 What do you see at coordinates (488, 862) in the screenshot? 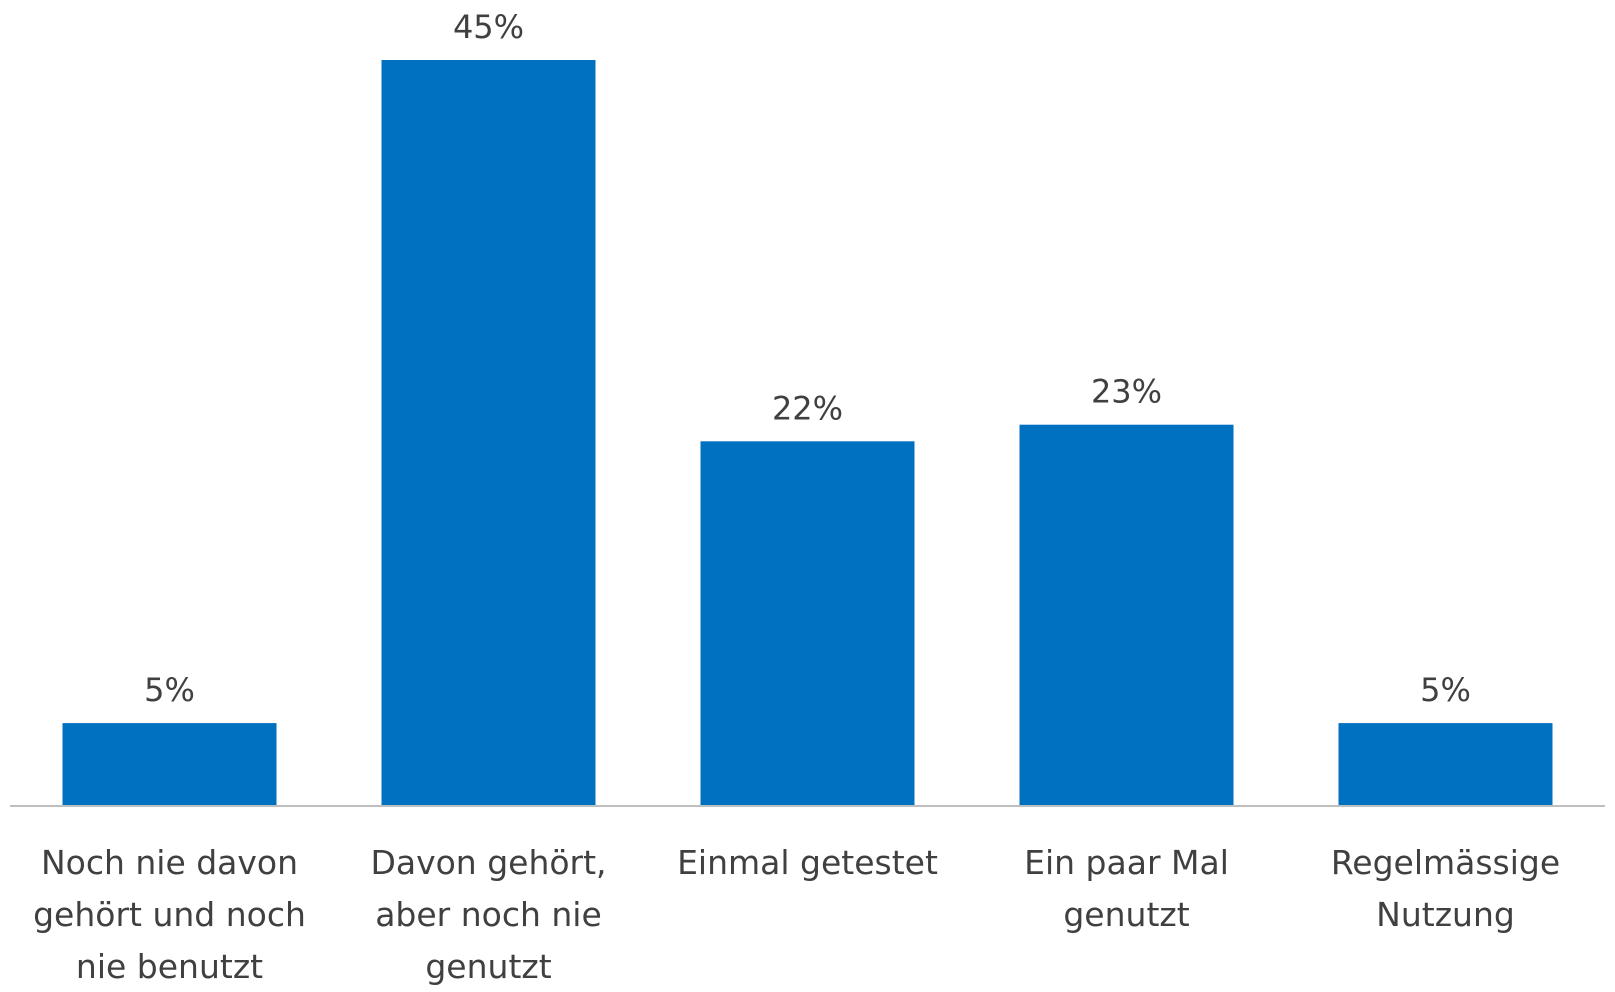
I see `category-label-1-line-0: Davon gehört,` at bounding box center [488, 862].